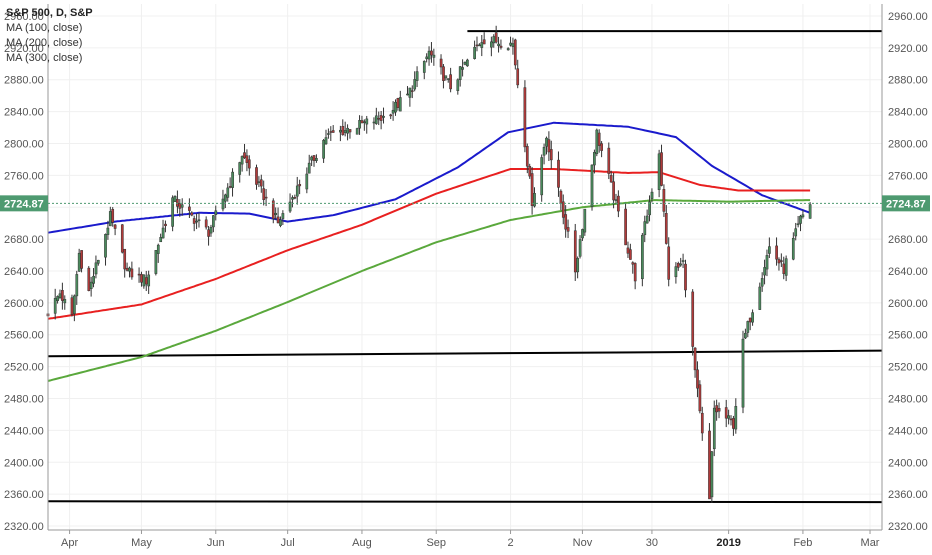  I want to click on y-tick-label-left: 2440.00, so click(24, 431).